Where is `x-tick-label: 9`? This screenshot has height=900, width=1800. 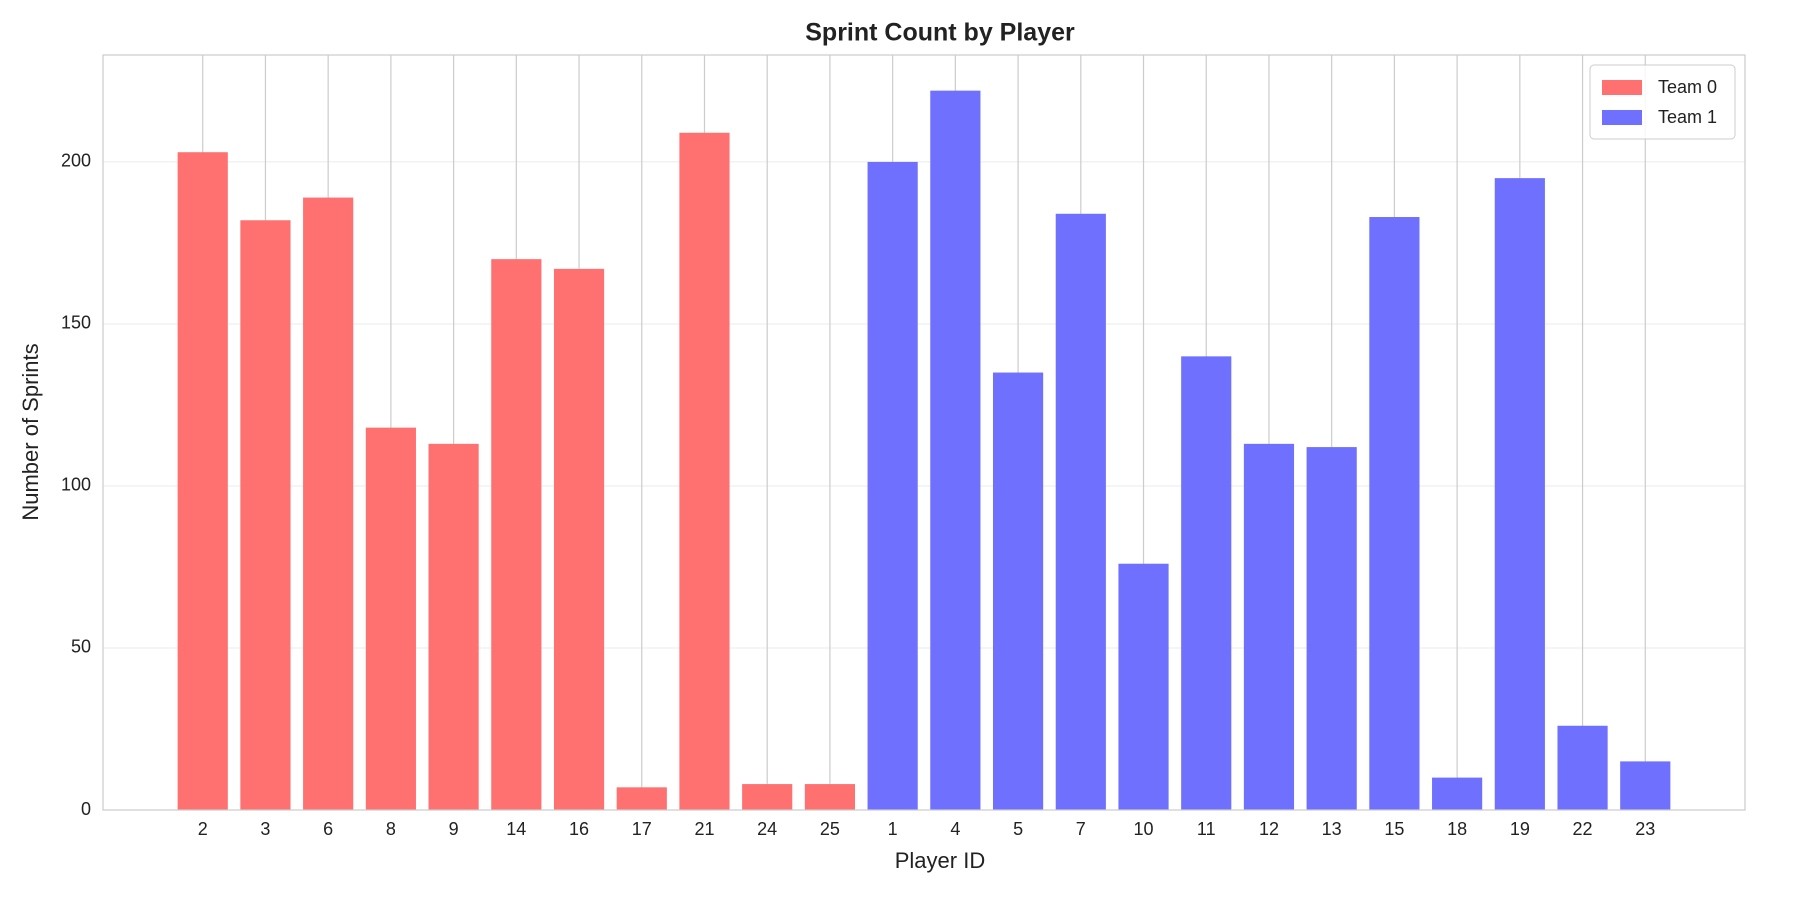 x-tick-label: 9 is located at coordinates (454, 829).